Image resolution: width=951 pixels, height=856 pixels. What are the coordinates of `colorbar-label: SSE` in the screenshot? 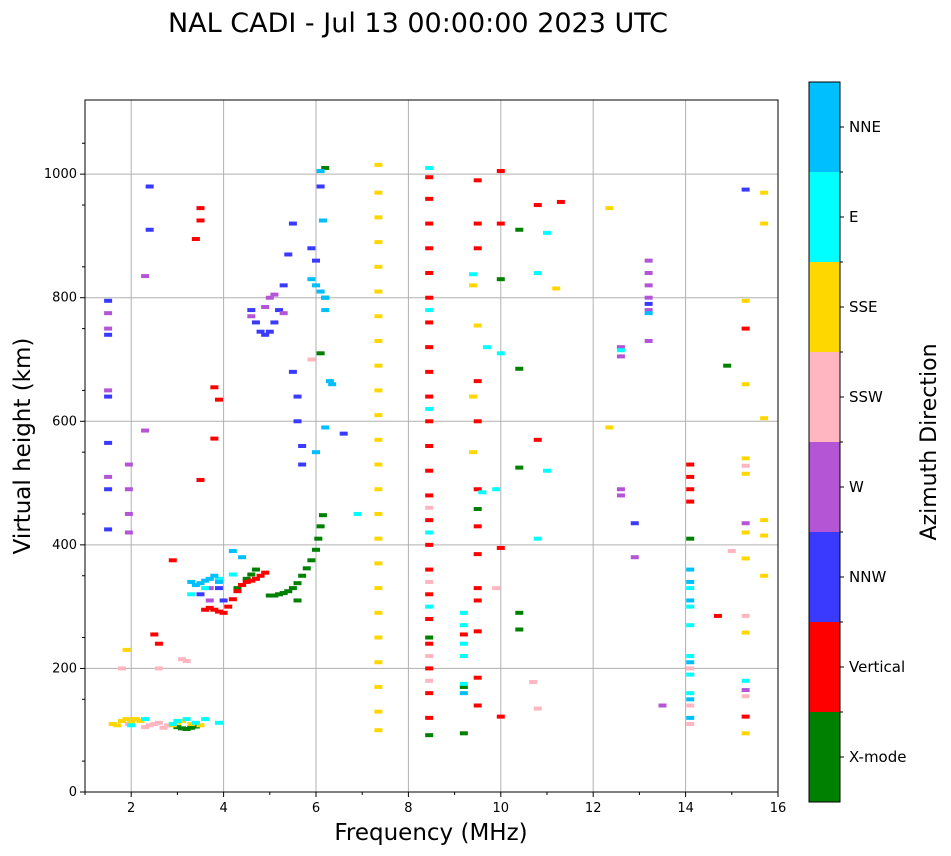 It's located at (863, 307).